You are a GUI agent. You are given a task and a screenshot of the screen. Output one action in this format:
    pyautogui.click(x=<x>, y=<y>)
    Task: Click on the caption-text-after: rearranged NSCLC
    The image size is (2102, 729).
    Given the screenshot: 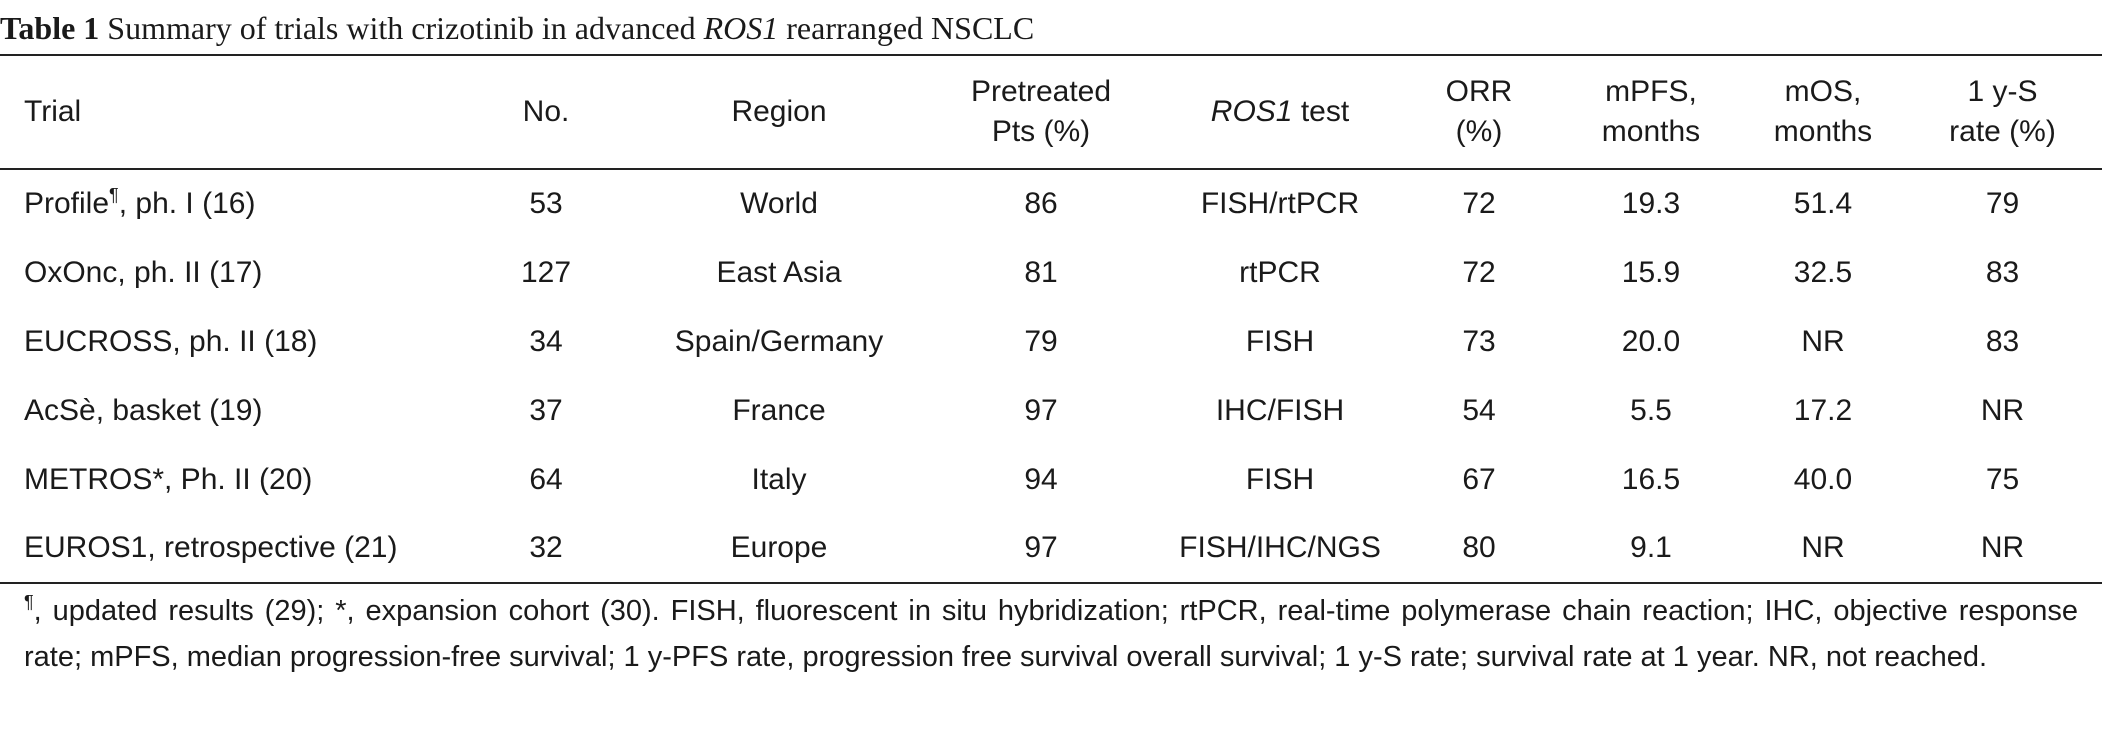 What is the action you would take?
    pyautogui.click(x=906, y=28)
    